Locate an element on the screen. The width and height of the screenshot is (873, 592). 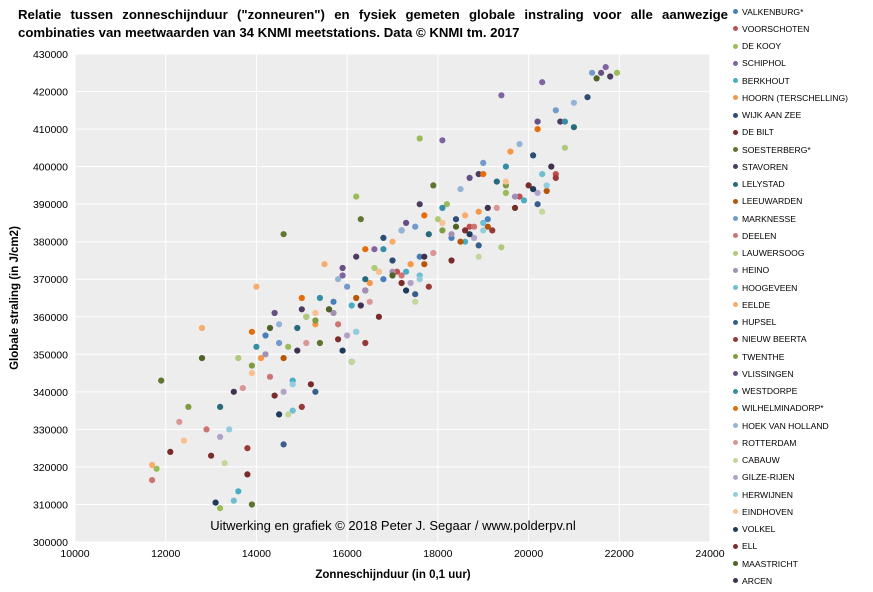
y-tick-label: 380000 is located at coordinates (50, 243).